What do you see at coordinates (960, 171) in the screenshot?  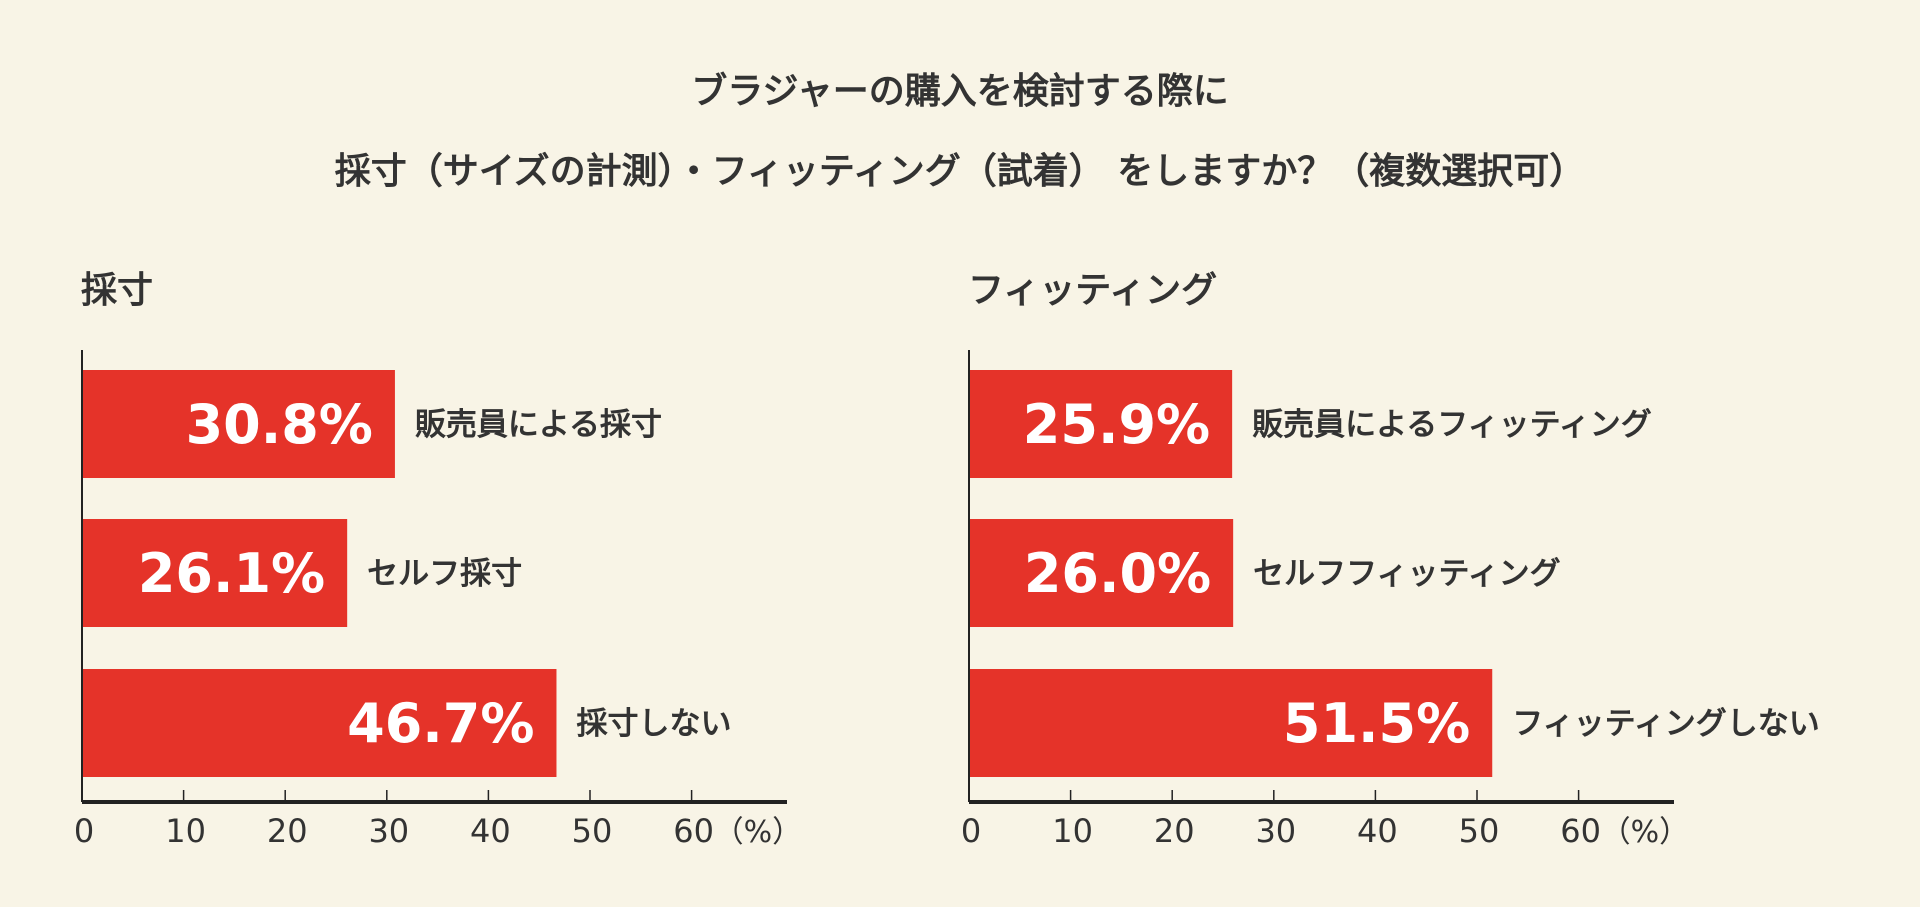 I see `chart-title-line2: 採寸（サイズの計測）・フィッティング（試着） をしますか？（複数選択可）` at bounding box center [960, 171].